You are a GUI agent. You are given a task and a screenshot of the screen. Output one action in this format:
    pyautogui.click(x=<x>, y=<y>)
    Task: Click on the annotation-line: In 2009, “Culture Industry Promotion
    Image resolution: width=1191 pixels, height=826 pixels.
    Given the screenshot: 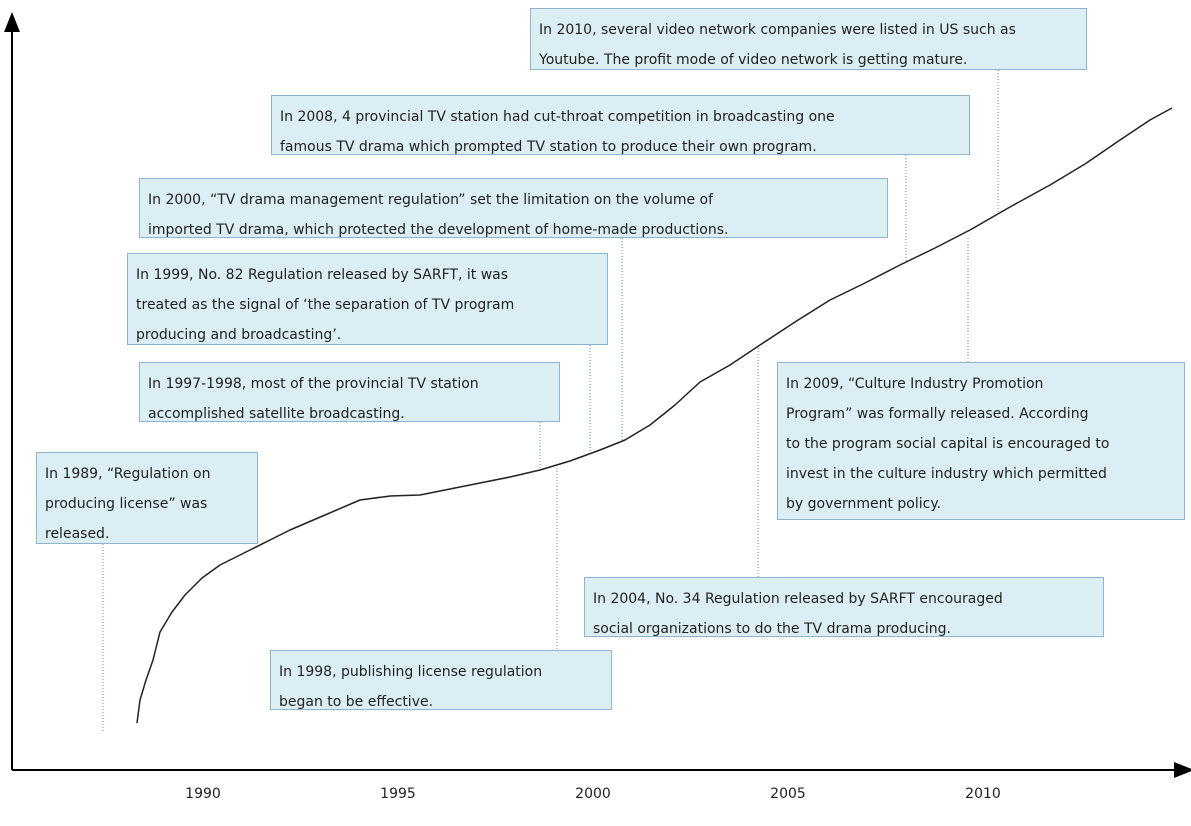 What is the action you would take?
    pyautogui.click(x=915, y=384)
    